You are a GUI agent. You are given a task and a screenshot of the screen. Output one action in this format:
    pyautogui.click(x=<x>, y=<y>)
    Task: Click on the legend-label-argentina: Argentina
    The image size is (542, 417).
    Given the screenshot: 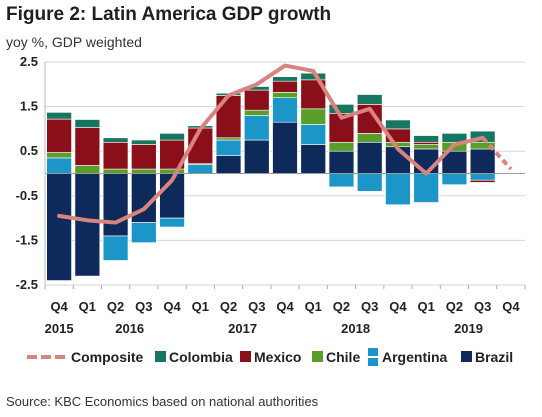 What is the action you would take?
    pyautogui.click(x=415, y=357)
    